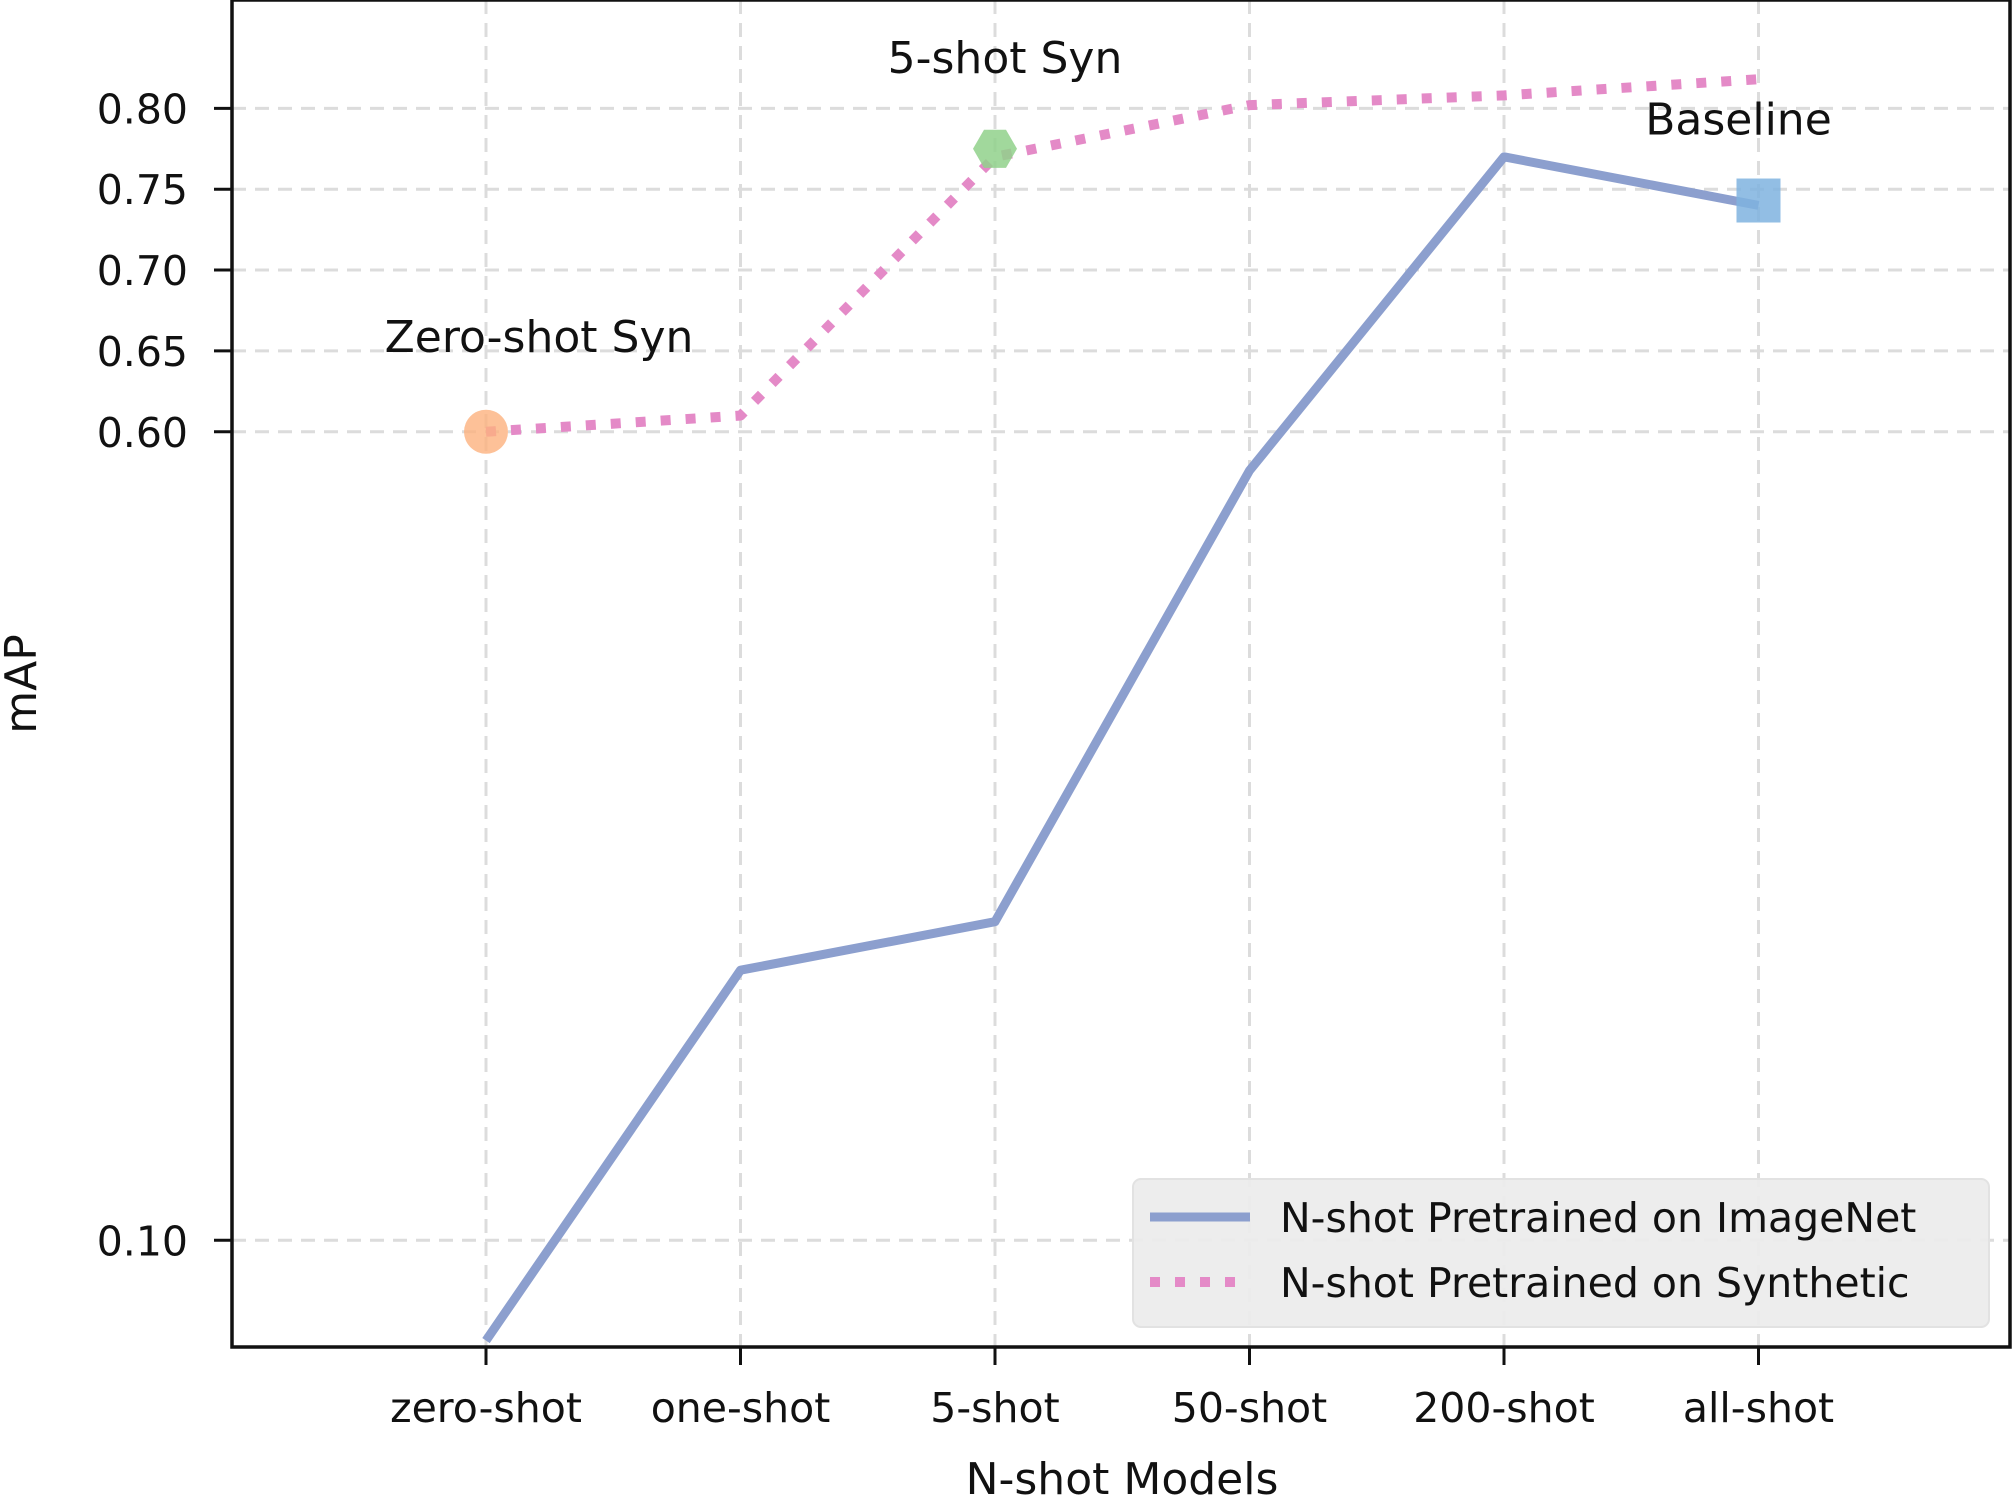 This screenshot has height=1501, width=2016. Describe the element at coordinates (1122, 1477) in the screenshot. I see `x-axis-label: N-shot Models` at that location.